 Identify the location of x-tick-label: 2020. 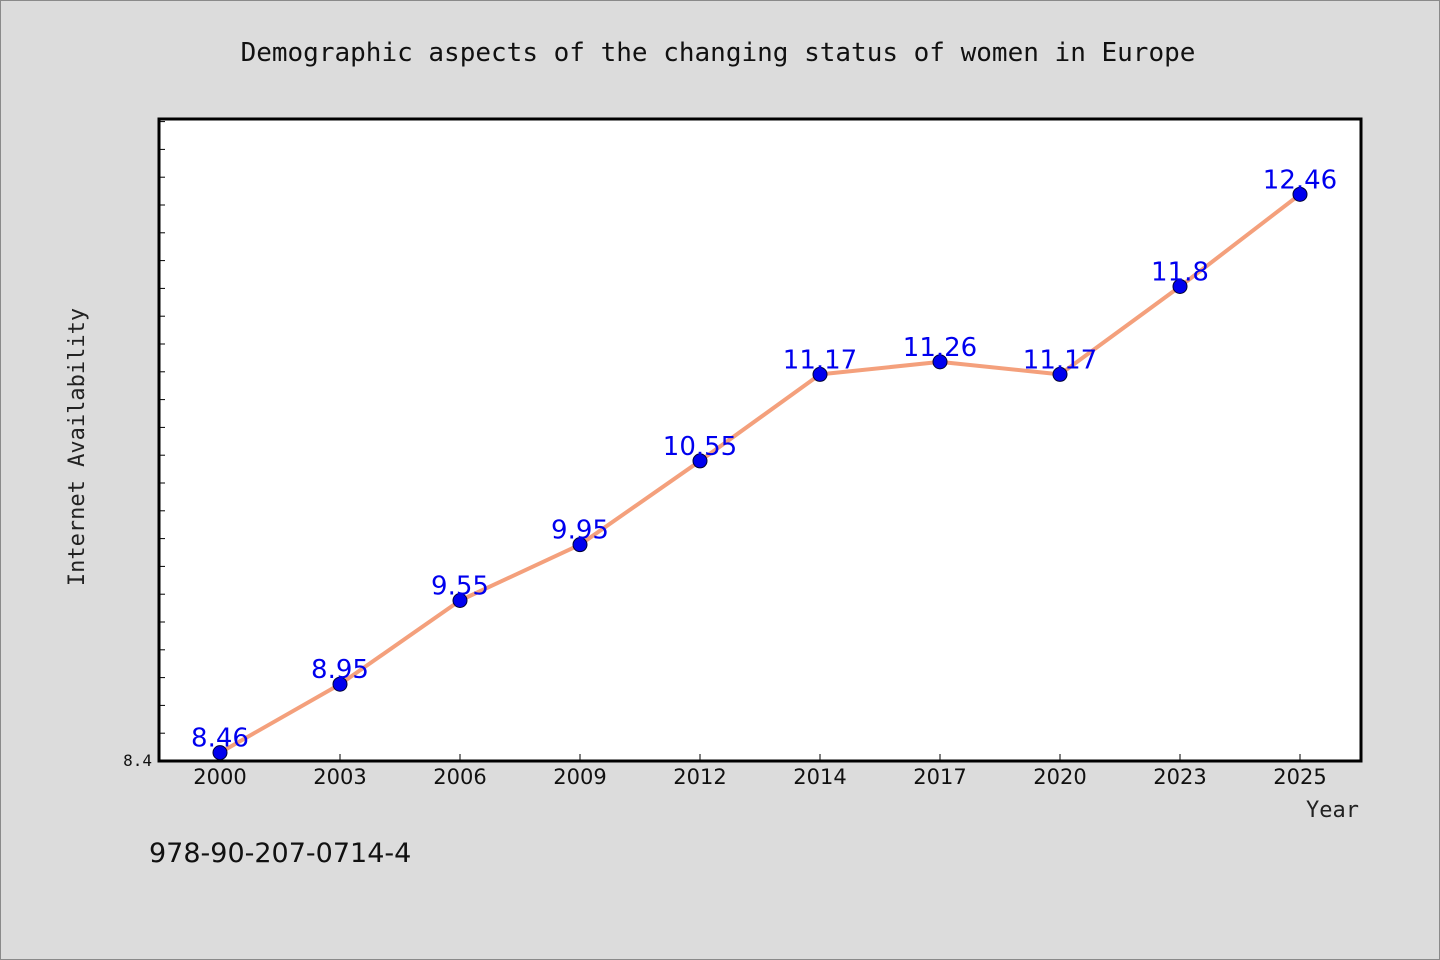
(1059, 777).